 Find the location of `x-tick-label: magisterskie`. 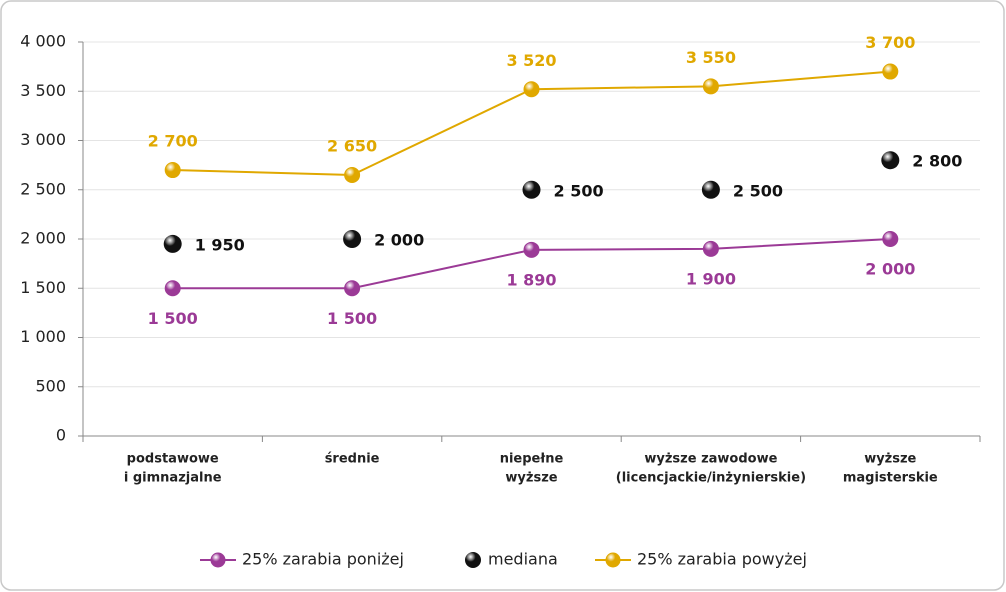

x-tick-label: magisterskie is located at coordinates (890, 478).